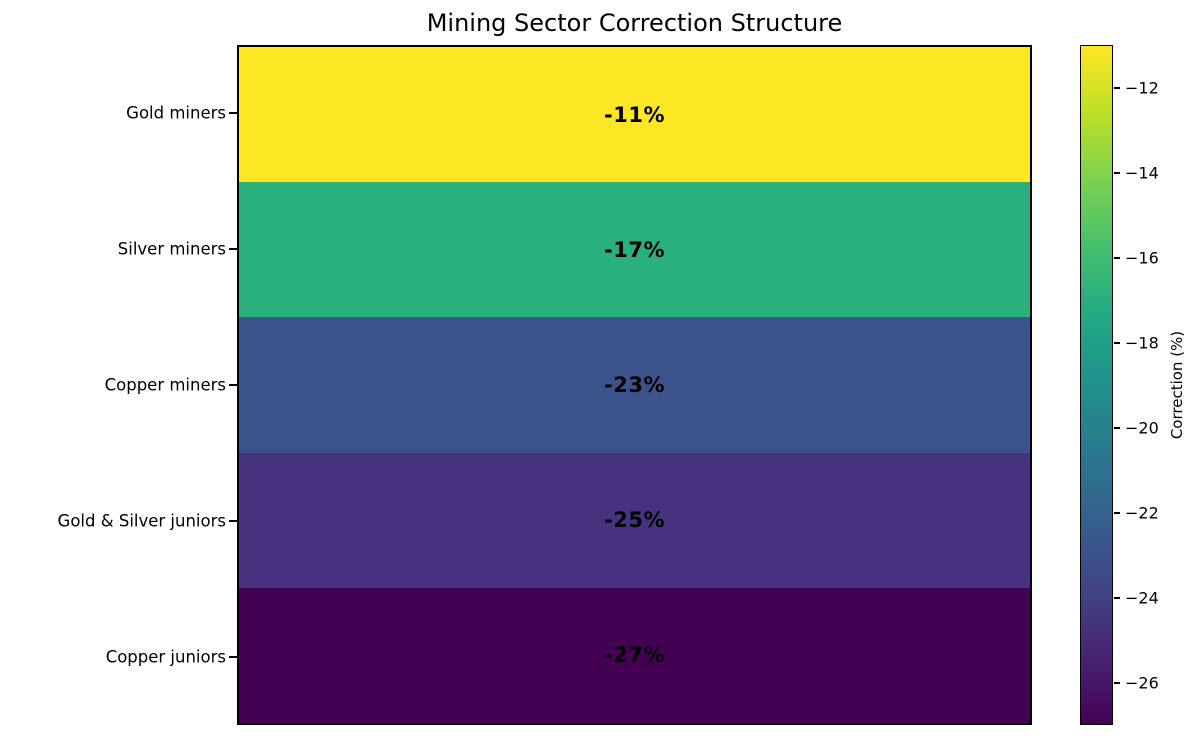 Image resolution: width=1200 pixels, height=739 pixels. Describe the element at coordinates (1142, 512) in the screenshot. I see `colorbar-tick-label: −22` at that location.